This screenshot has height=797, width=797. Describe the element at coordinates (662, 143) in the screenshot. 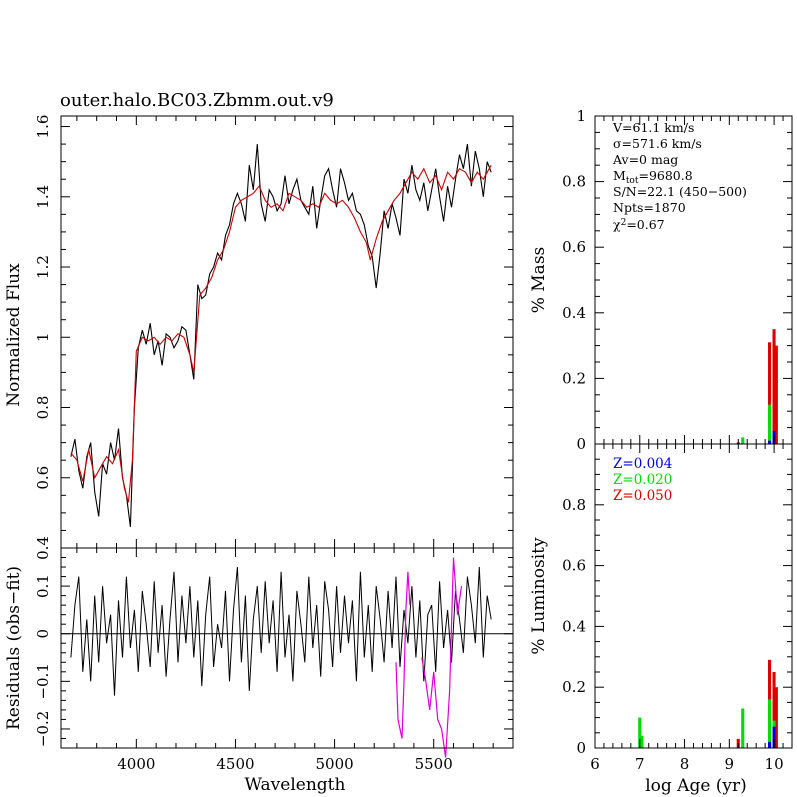

I see `info-sigma-value: =571.6 km/s` at that location.